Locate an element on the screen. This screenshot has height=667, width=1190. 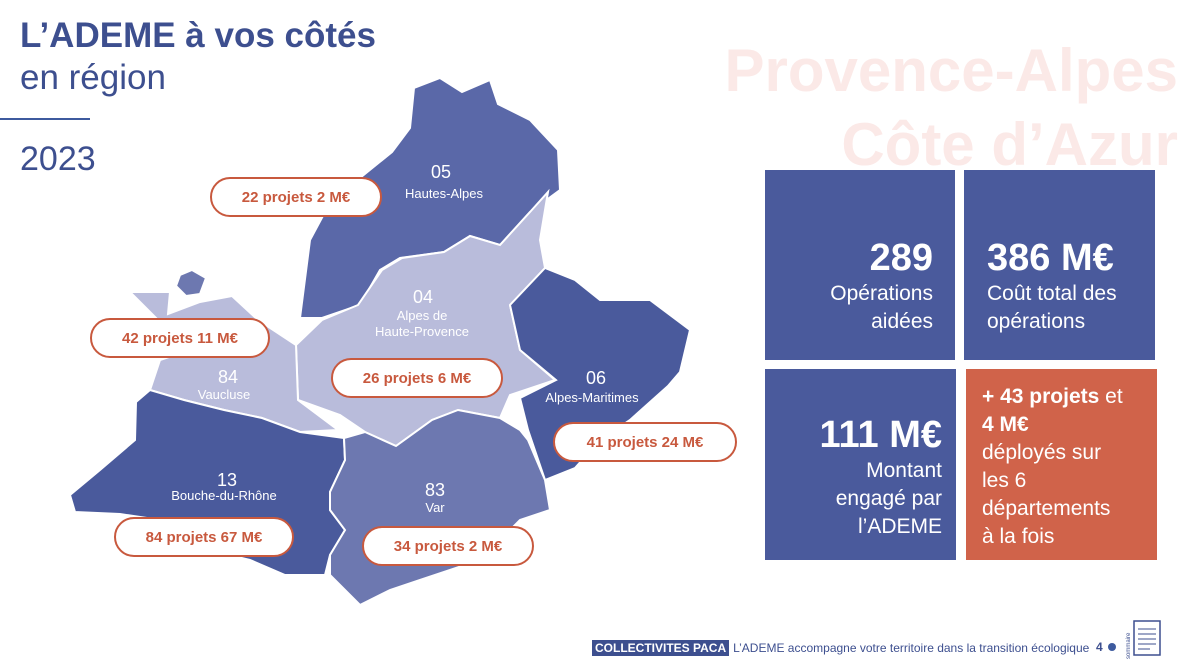
stat-engaged-label-line1: Montant is located at coordinates (904, 470).